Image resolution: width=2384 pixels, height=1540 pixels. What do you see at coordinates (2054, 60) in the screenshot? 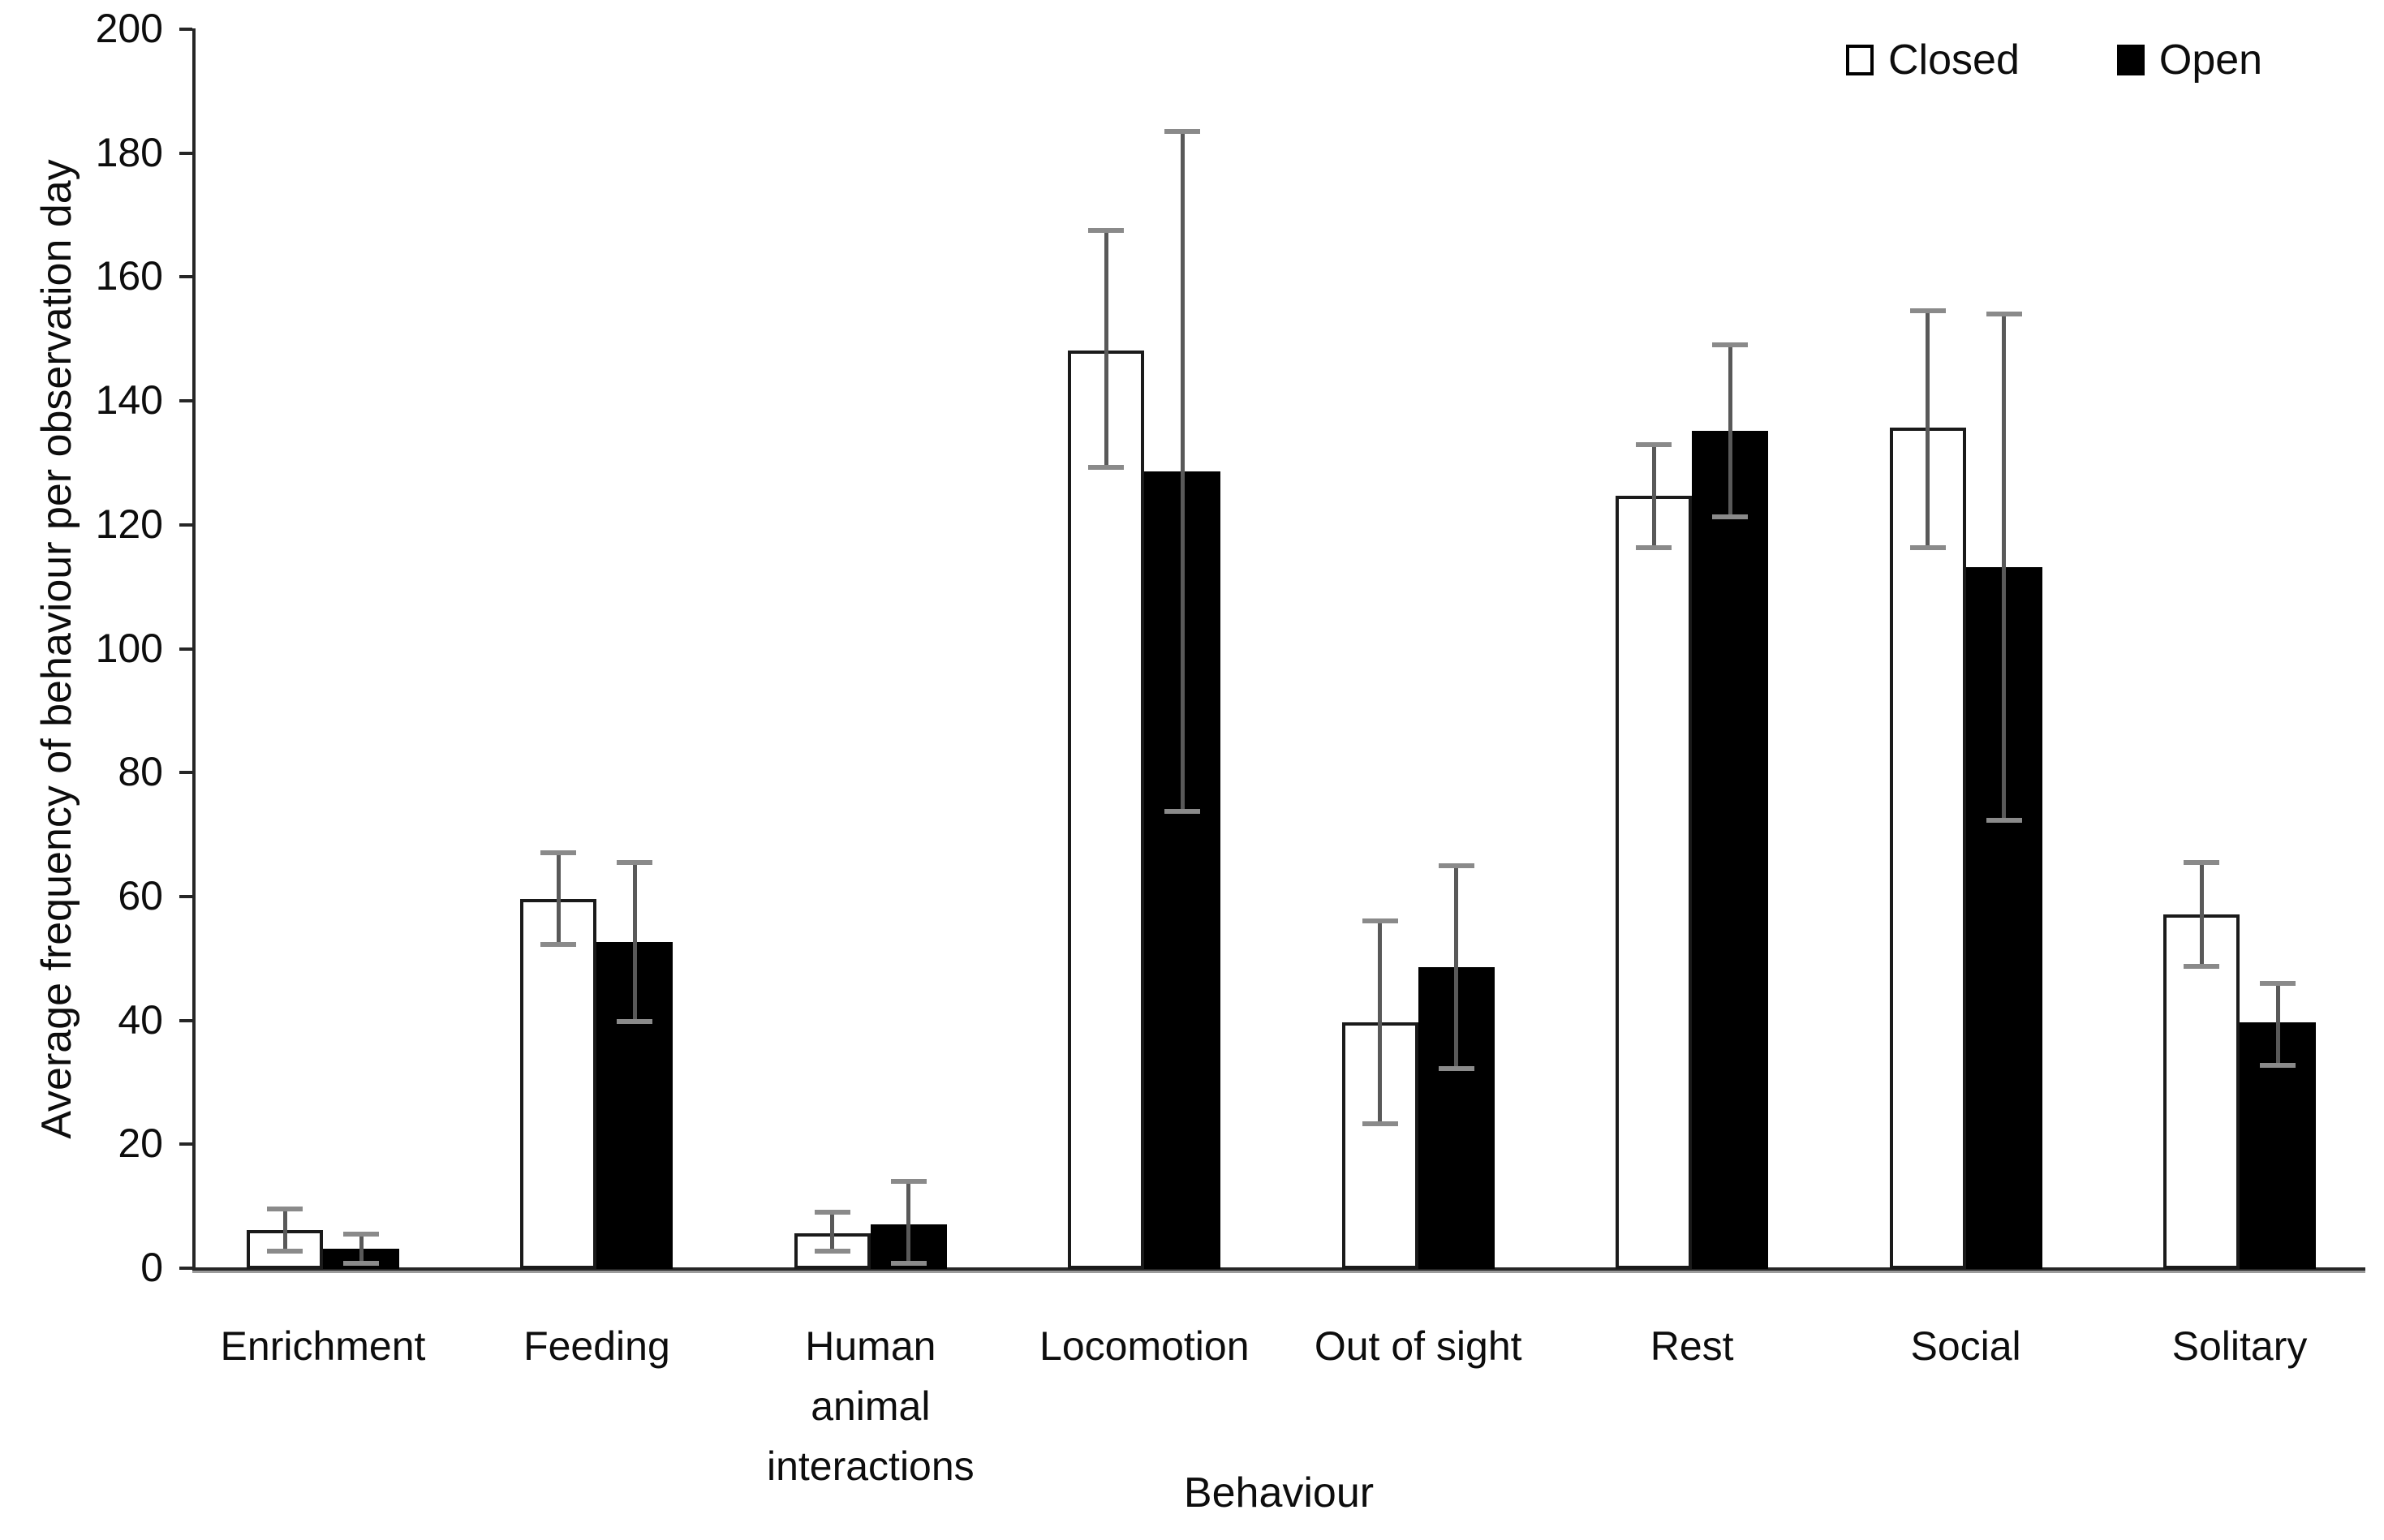
I see `legend: Closed Open` at bounding box center [2054, 60].